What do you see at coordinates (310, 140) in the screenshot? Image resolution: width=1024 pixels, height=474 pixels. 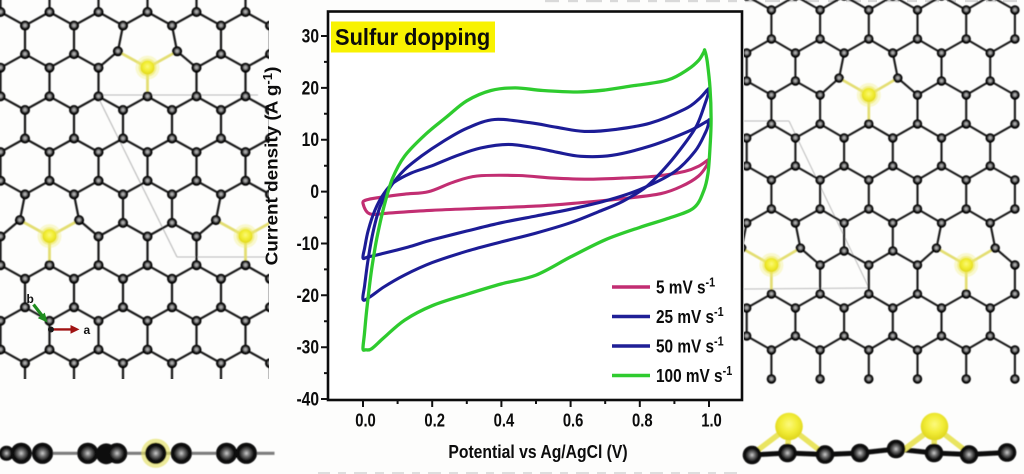 I see `svg-text: 10` at bounding box center [310, 140].